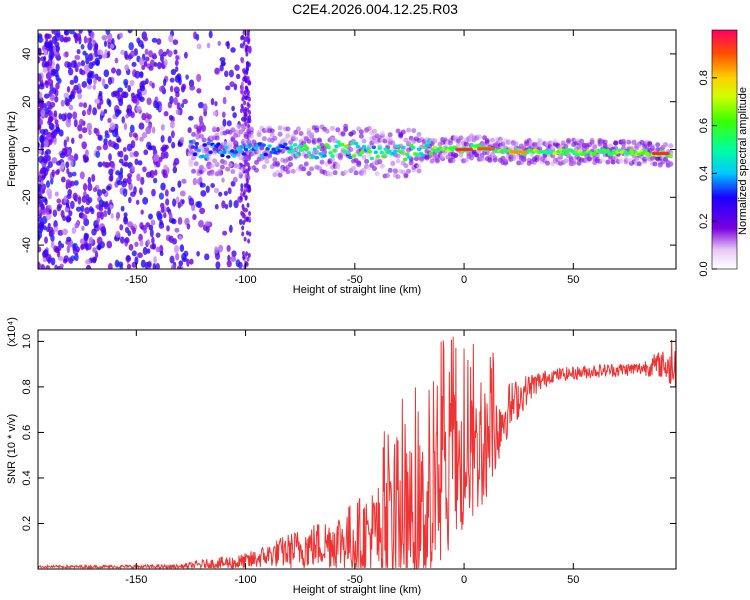 This screenshot has height=600, width=750. I want to click on y-tick-label: 1.0, so click(27, 341).